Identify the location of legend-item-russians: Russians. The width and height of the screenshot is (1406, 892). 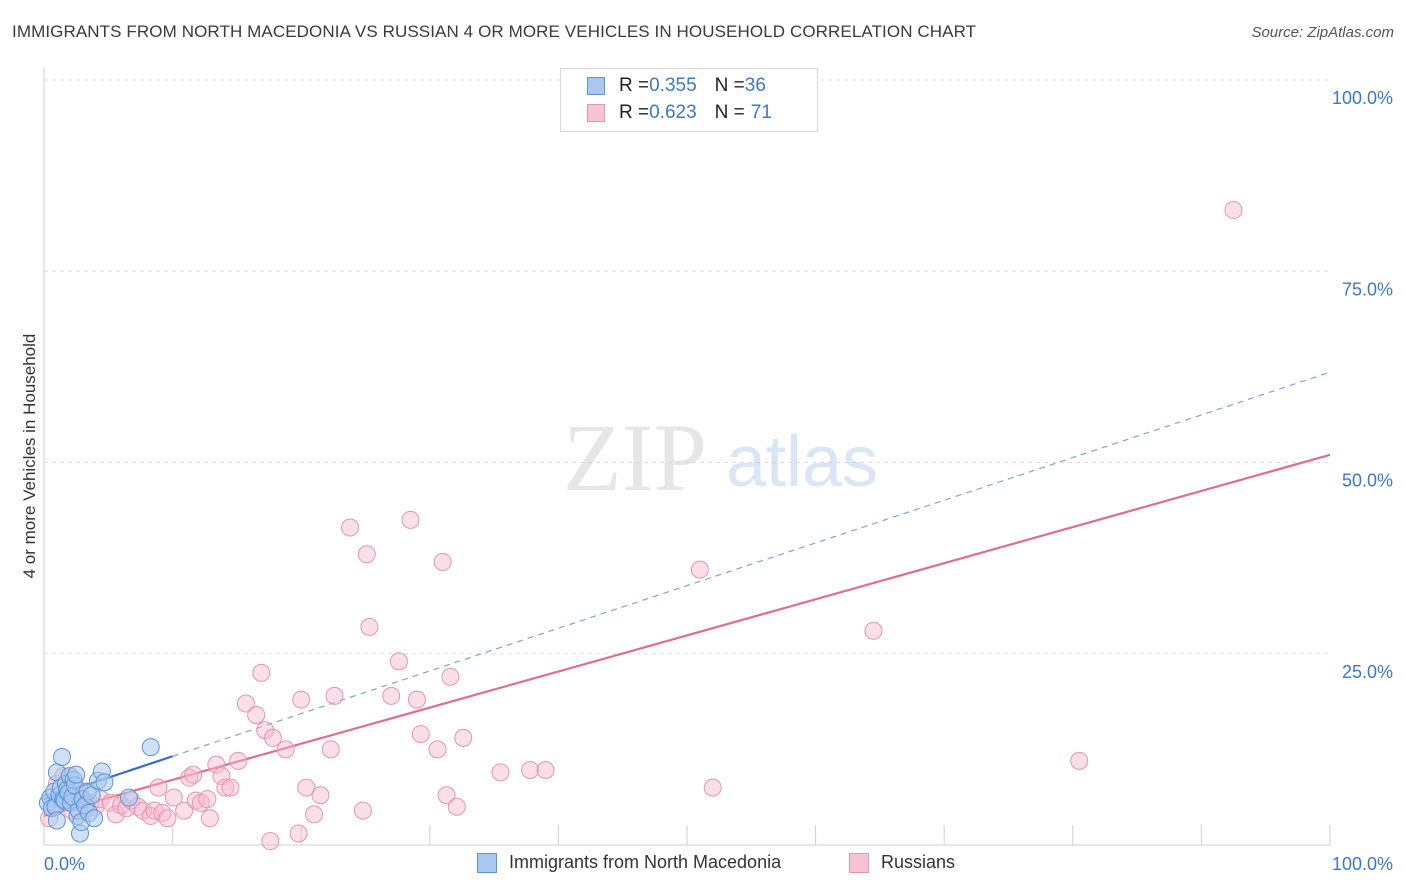
(902, 862).